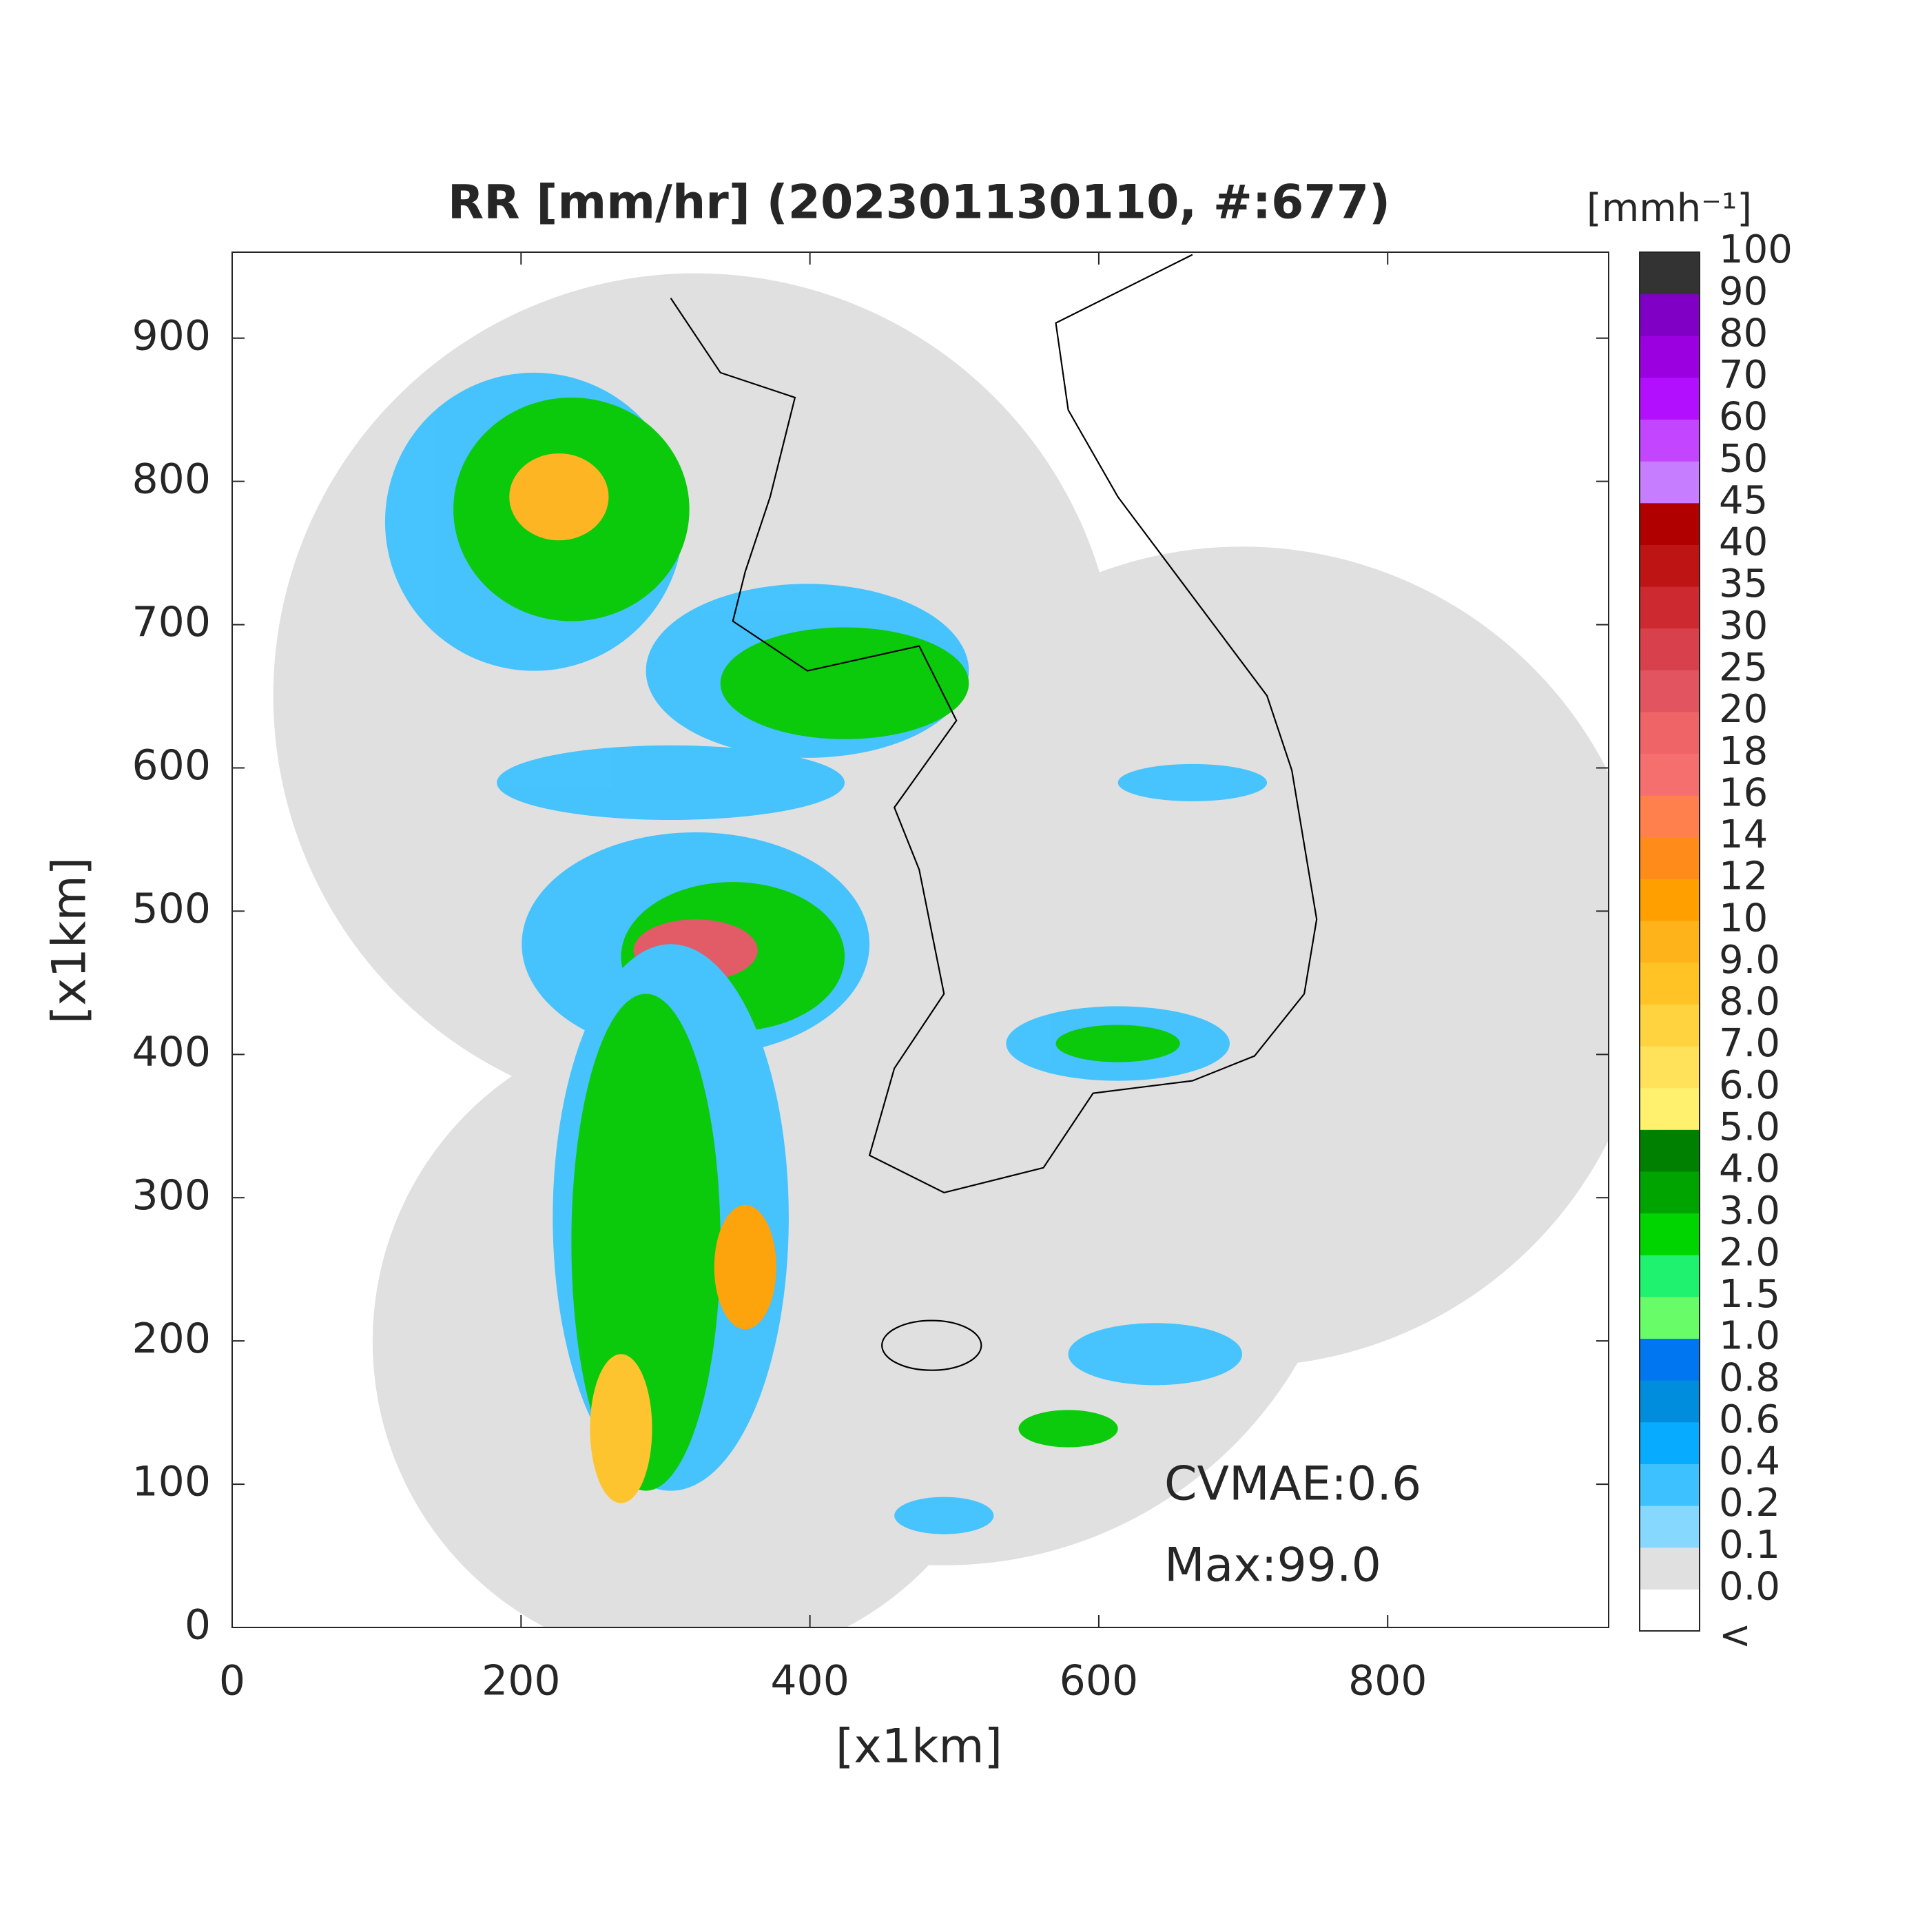 This screenshot has height=1932, width=1929. What do you see at coordinates (171, 622) in the screenshot?
I see `y-tick-label: 700` at bounding box center [171, 622].